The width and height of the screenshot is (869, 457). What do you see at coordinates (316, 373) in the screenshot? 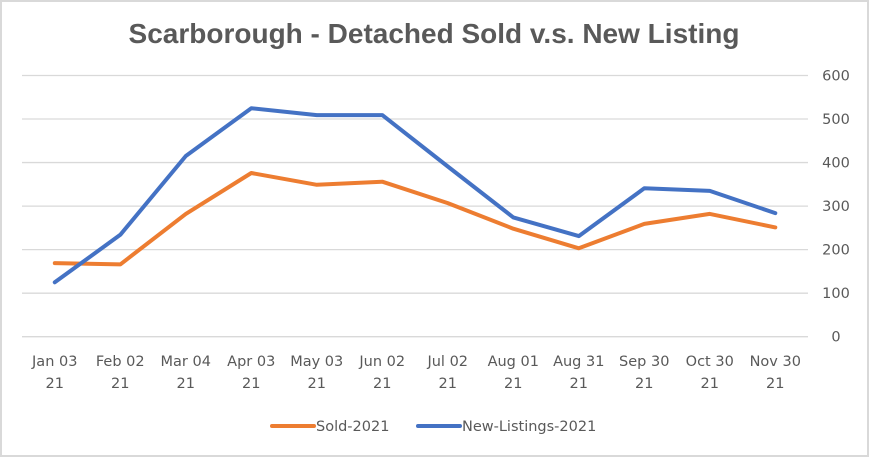
I see `x-tick-label: May 03 21` at bounding box center [316, 373].